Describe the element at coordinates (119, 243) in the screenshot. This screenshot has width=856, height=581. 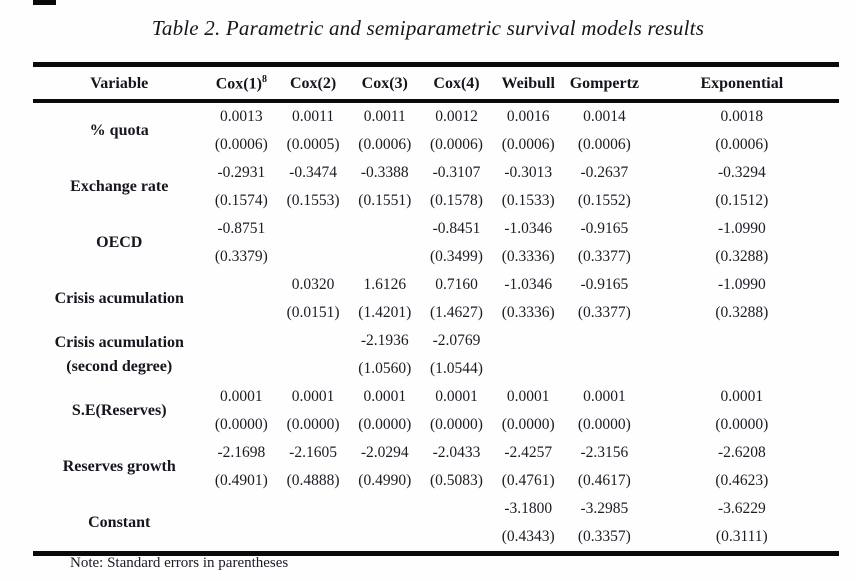
I see `row-label: OECD` at that location.